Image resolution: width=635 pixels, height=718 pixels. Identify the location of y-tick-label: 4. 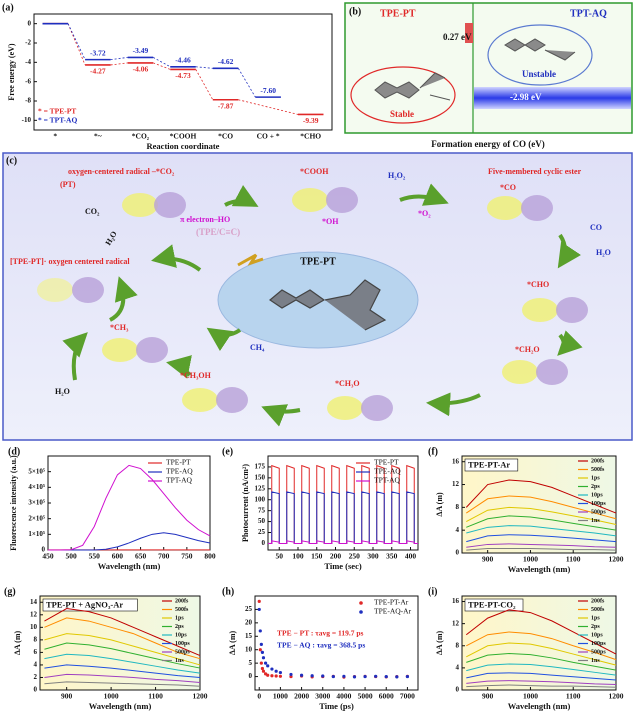
(458, 667).